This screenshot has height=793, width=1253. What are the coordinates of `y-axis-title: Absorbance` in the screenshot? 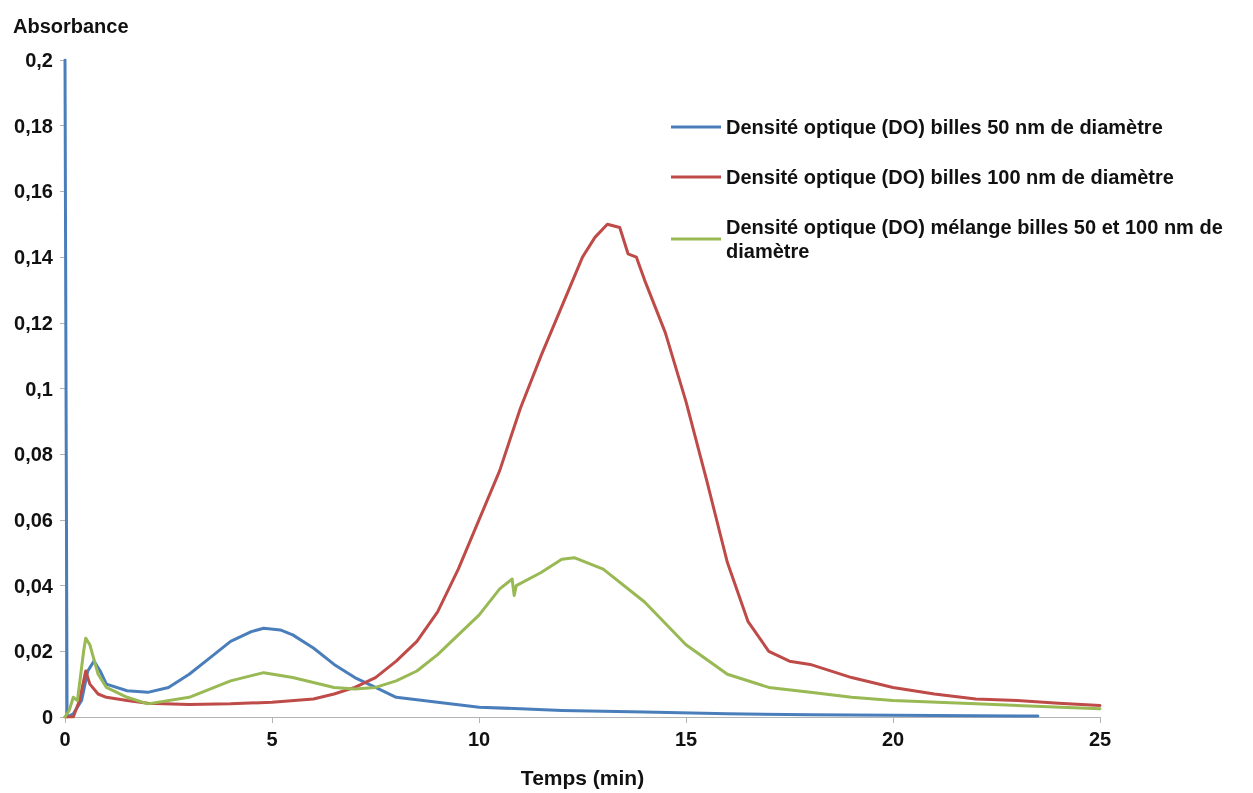 It's located at (71, 26).